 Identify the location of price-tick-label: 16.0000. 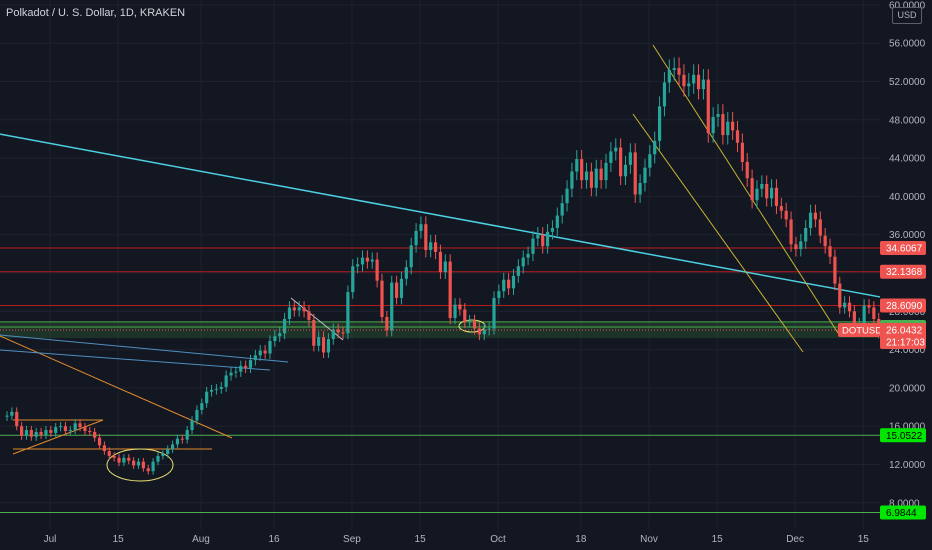
(907, 427).